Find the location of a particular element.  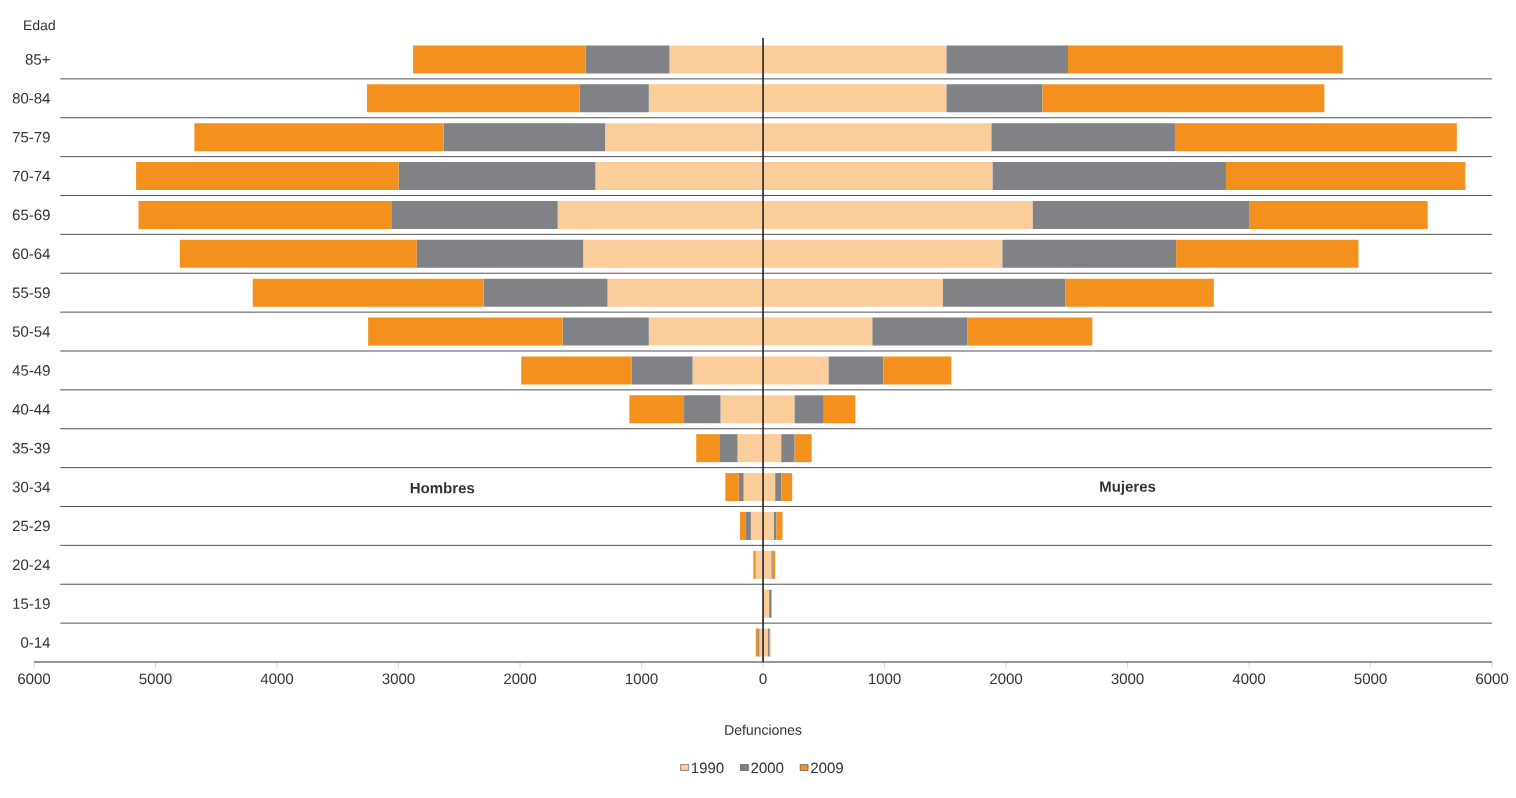

y-tick-label: 85+ is located at coordinates (37, 59).